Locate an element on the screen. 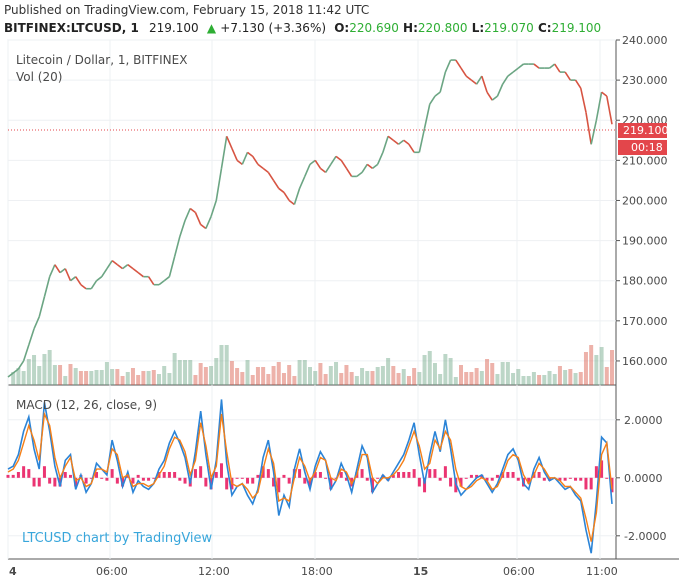 The width and height of the screenshot is (679, 585). volume-label: Vol (20) is located at coordinates (39, 77).